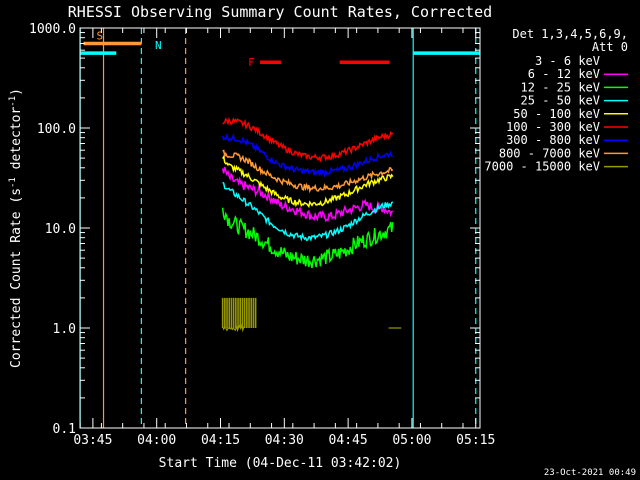 The width and height of the screenshot is (640, 480). What do you see at coordinates (64, 429) in the screenshot?
I see `y-tick-label-0: 0.1` at bounding box center [64, 429].